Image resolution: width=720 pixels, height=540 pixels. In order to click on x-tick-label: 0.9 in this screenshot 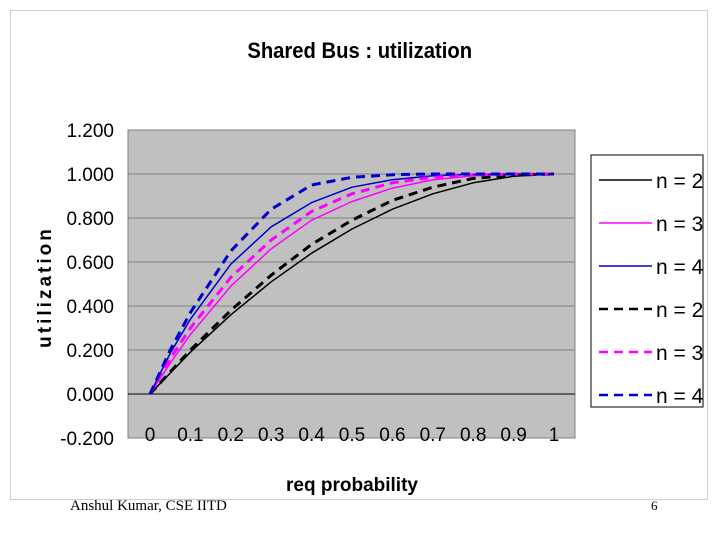, I will do `click(513, 435)`.